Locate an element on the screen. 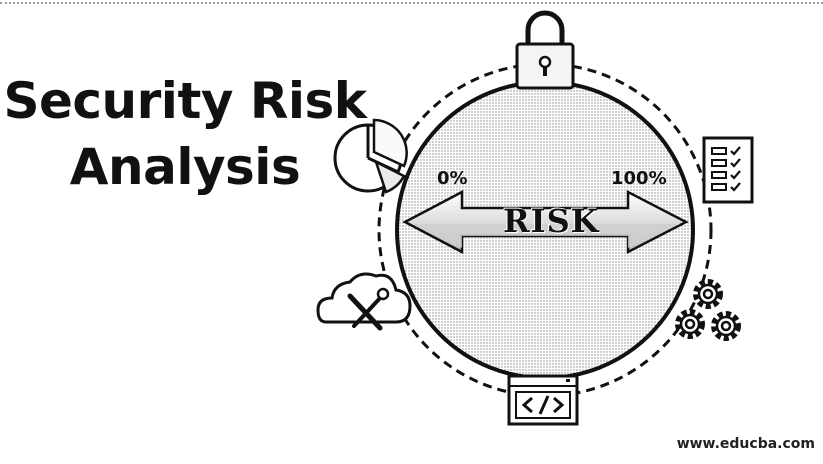  lock-icon is located at coordinates (545, 50).